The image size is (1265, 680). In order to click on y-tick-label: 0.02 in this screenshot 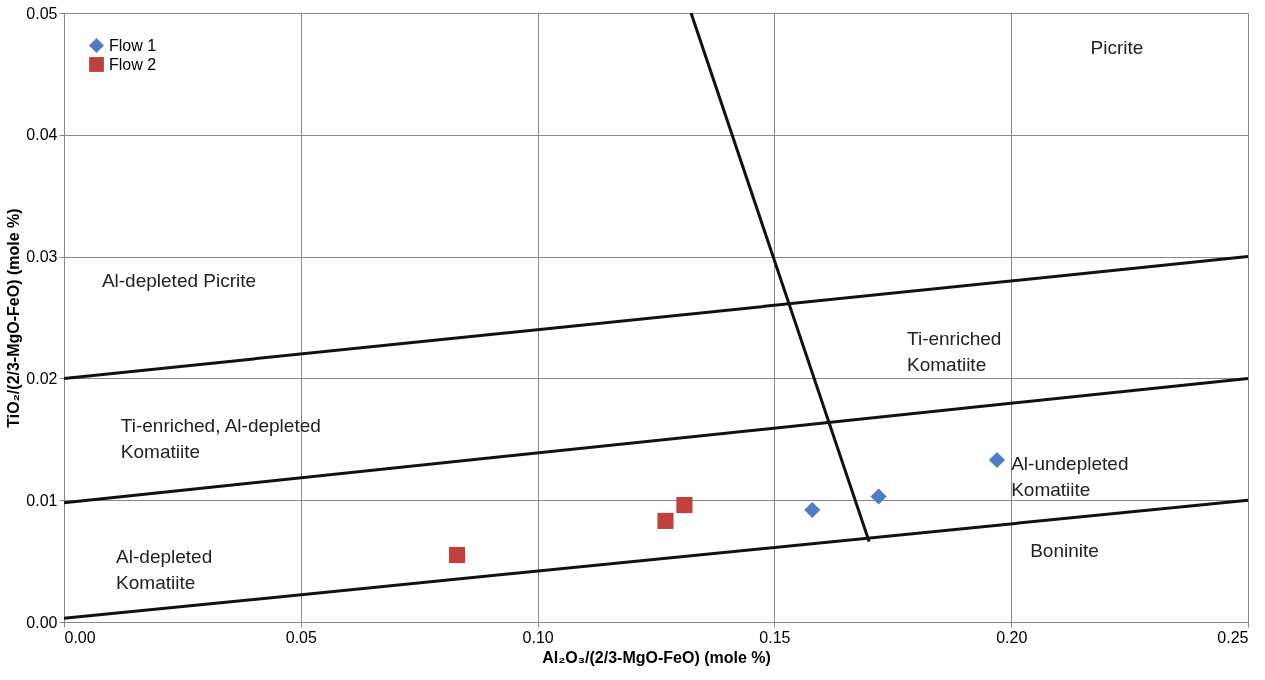, I will do `click(42, 378)`.